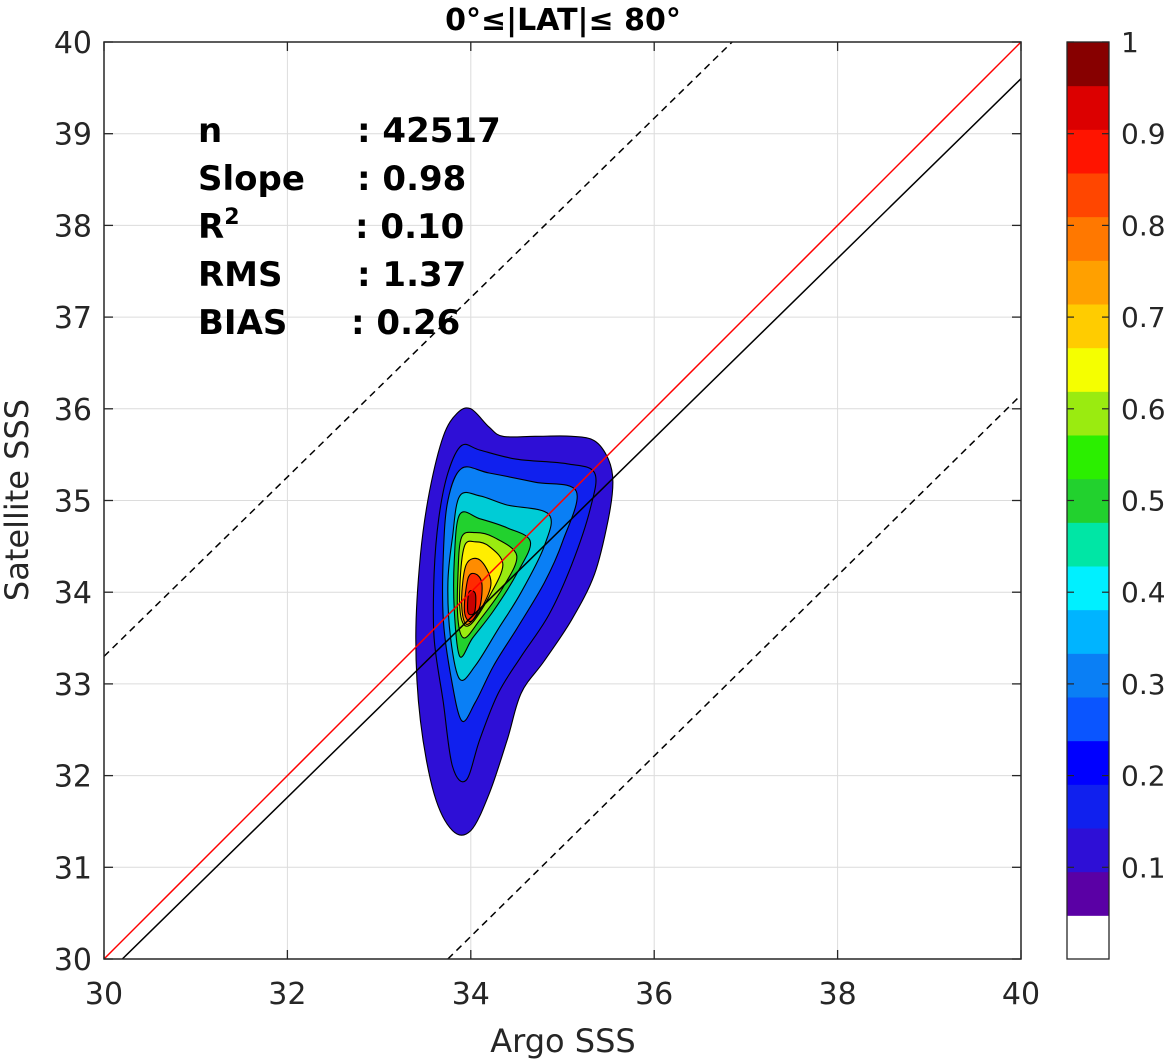 This screenshot has width=1172, height=1062. What do you see at coordinates (73, 685) in the screenshot?
I see `y-tick-label: 33` at bounding box center [73, 685].